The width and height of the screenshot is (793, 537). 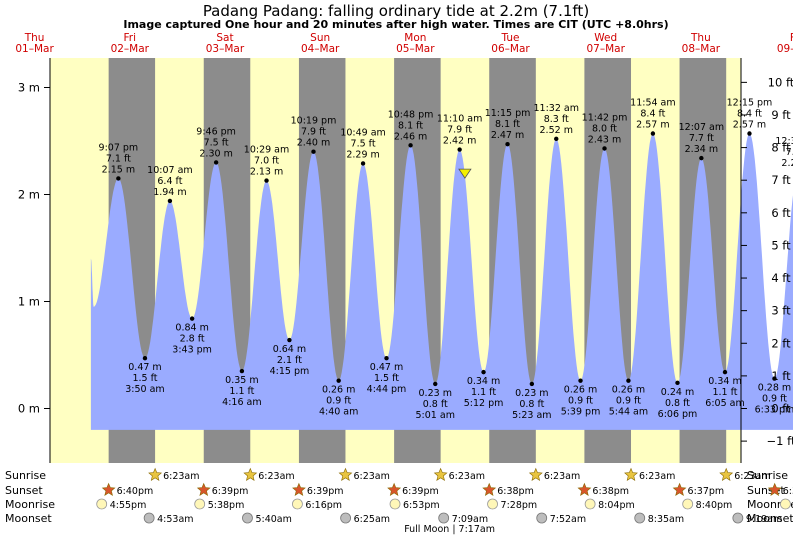 I want to click on low-tide-label: 0.64 m, so click(x=289, y=349).